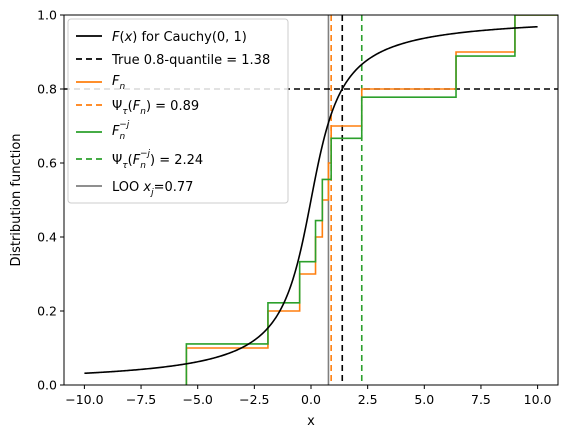 Image resolution: width=567 pixels, height=442 pixels. Describe the element at coordinates (141, 399) in the screenshot. I see `x-tick-label: −7.5` at that location.